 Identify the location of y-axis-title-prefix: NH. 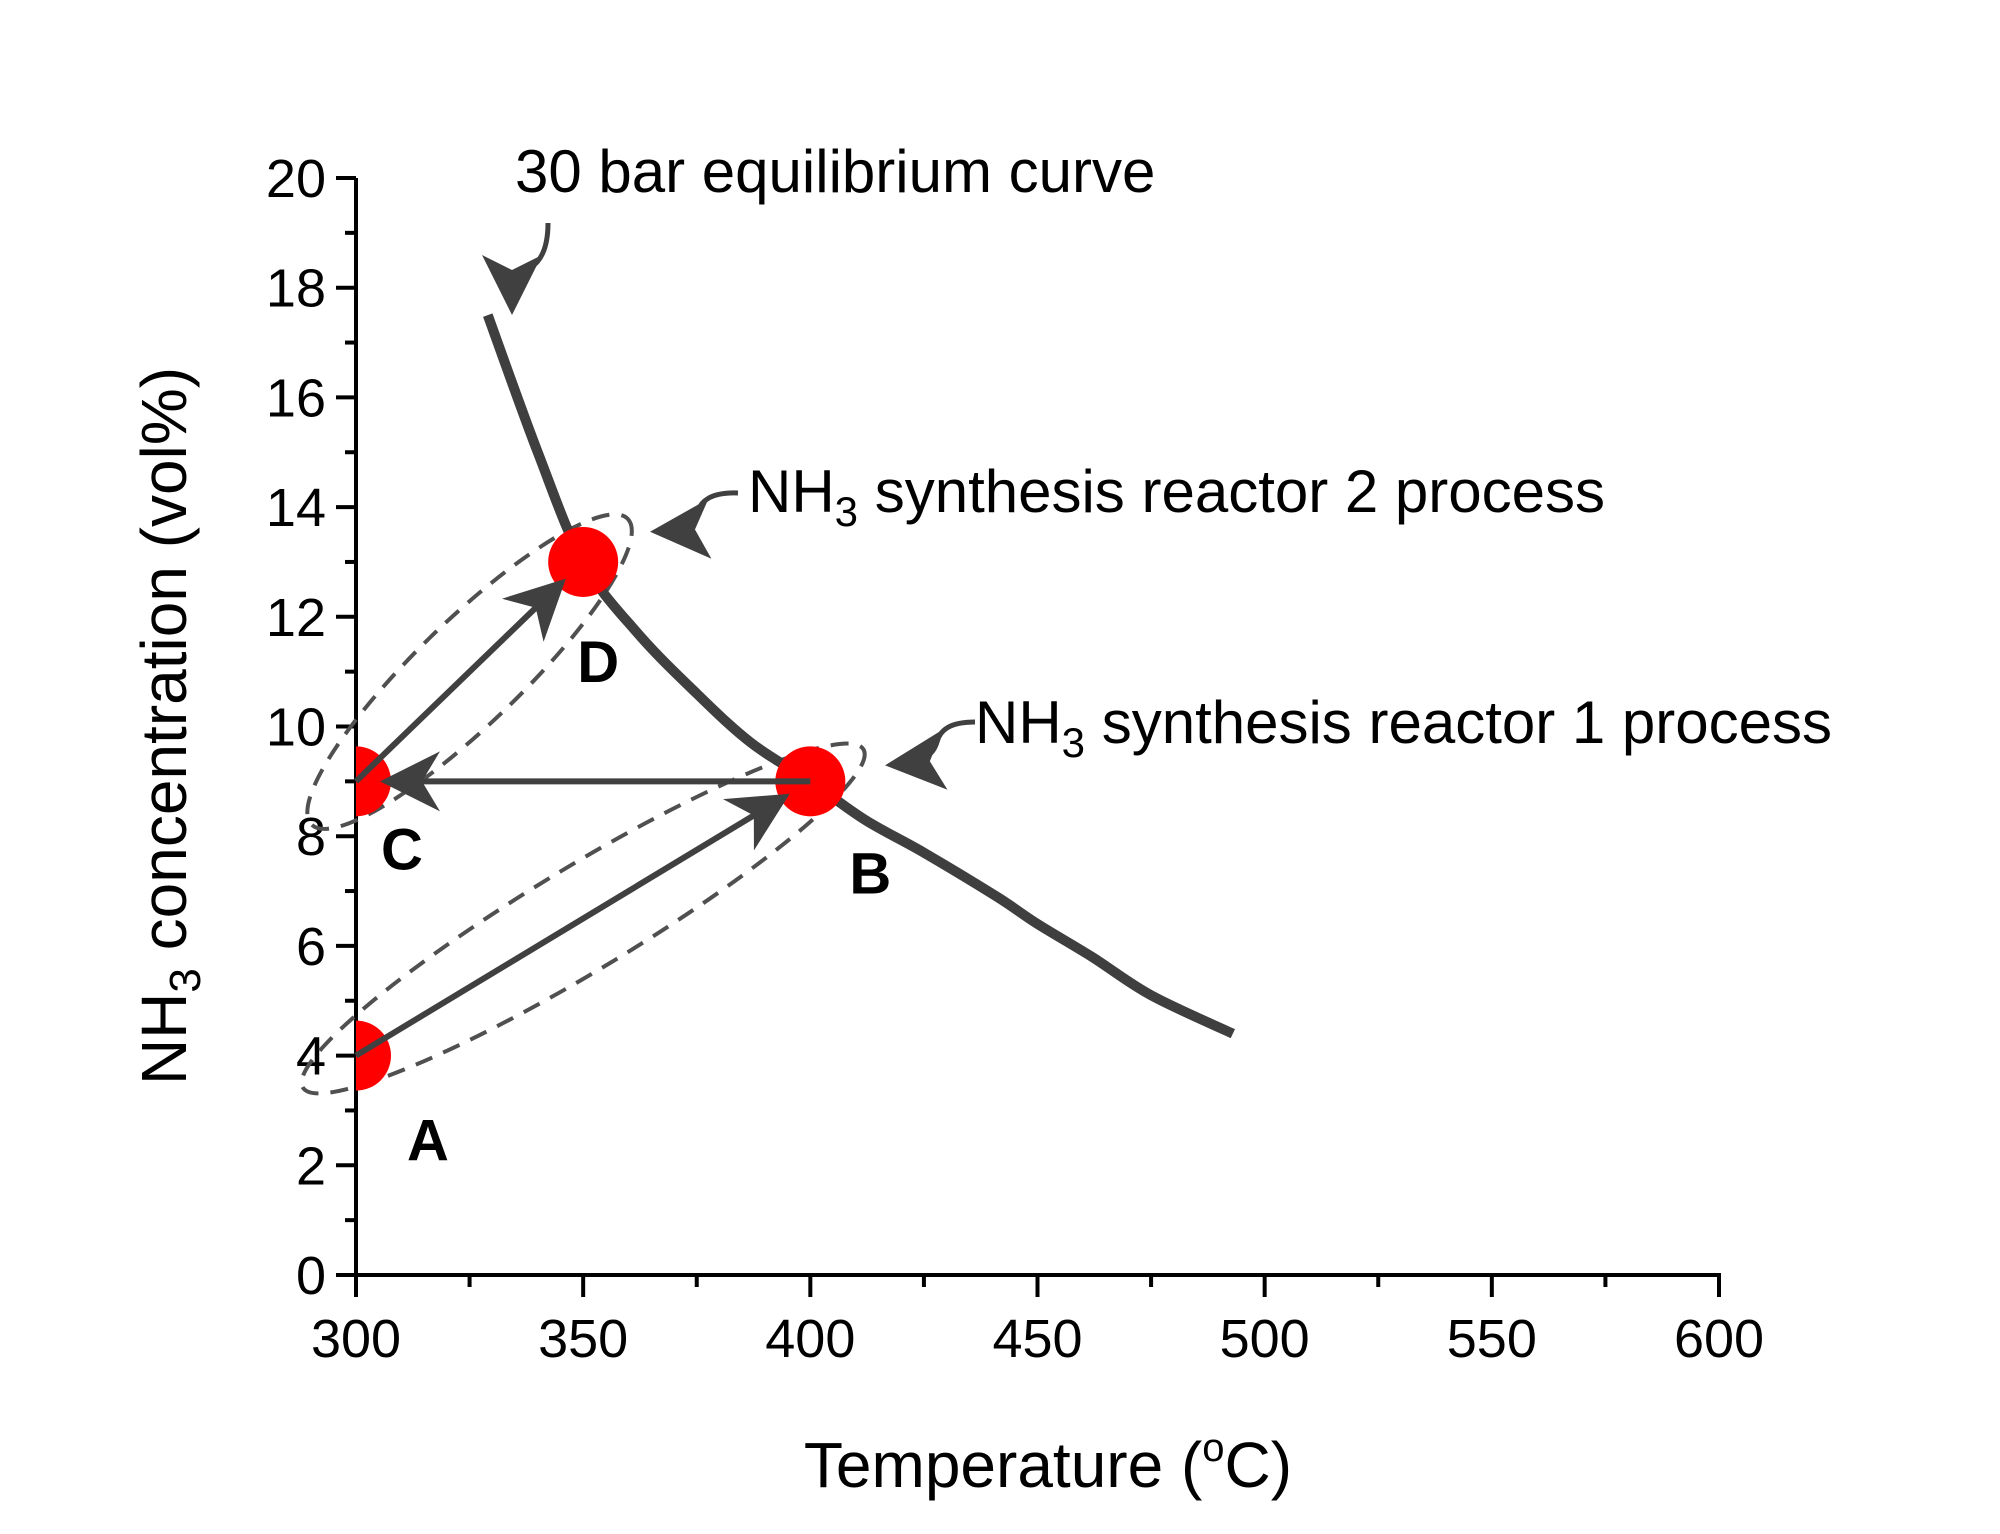
(164, 1039).